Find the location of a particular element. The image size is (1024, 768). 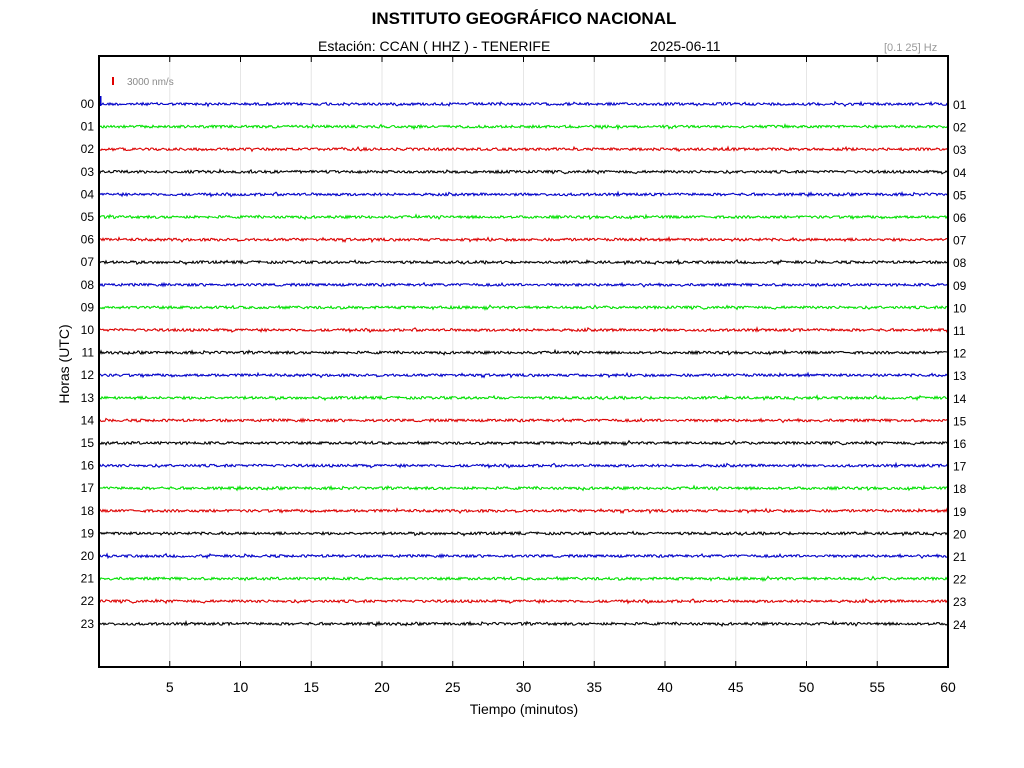

hour-label-right: 18 is located at coordinates (960, 489).